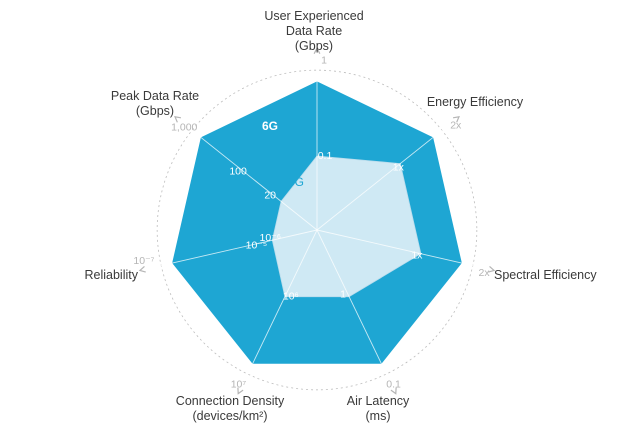 The image size is (640, 423). Describe the element at coordinates (417, 255) in the screenshot. I see `tick-inner-3: 1x` at that location.